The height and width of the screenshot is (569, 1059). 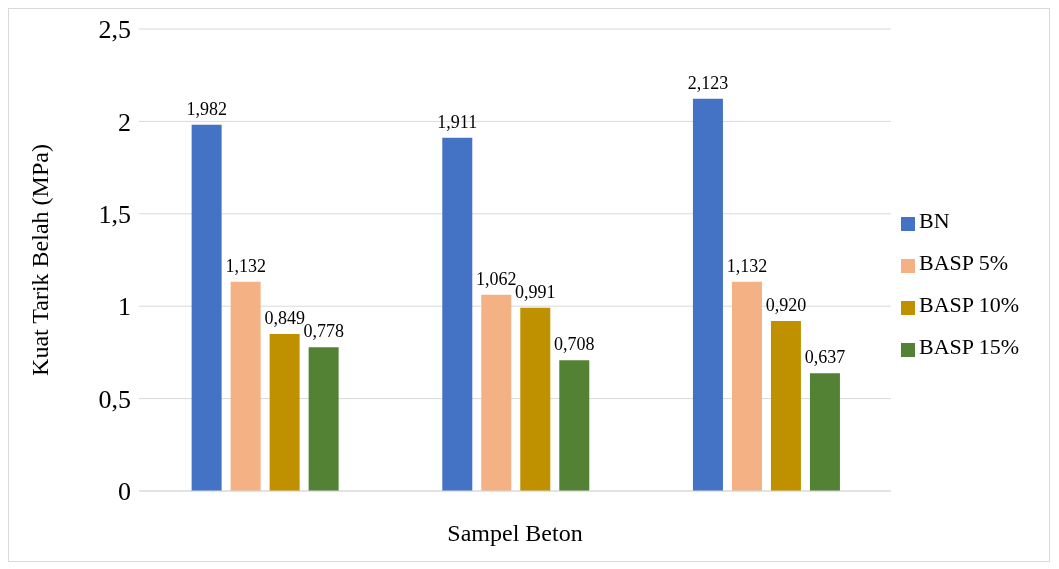 What do you see at coordinates (968, 304) in the screenshot?
I see `legend-label: BASP 10%` at bounding box center [968, 304].